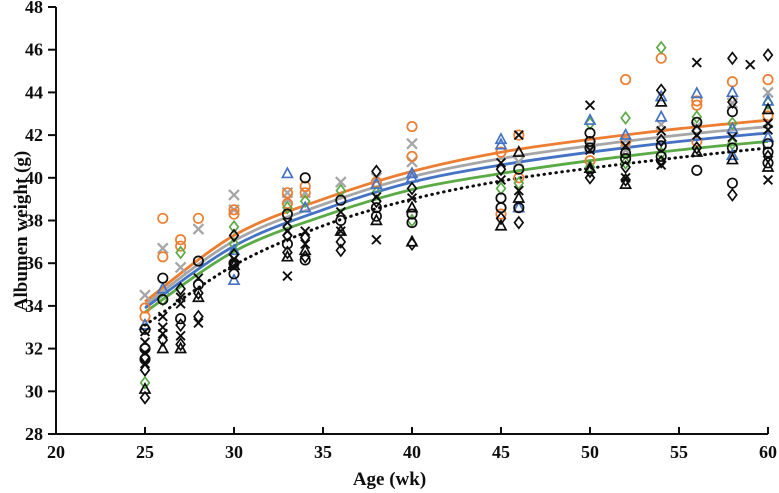  What do you see at coordinates (412, 452) in the screenshot?
I see `x-tick-label: 40` at bounding box center [412, 452].